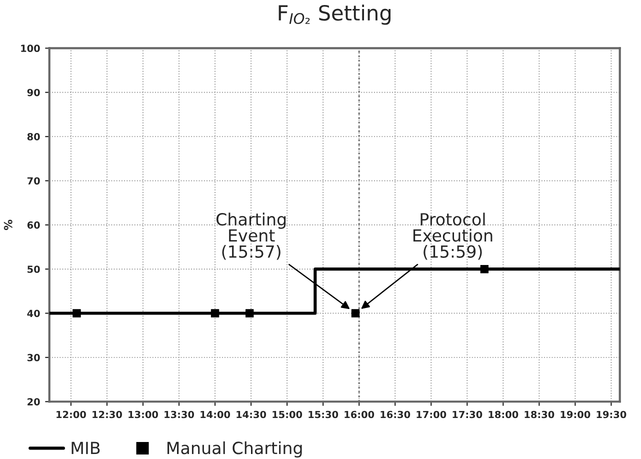  I want to click on x-tick-label: 12:30, so click(107, 414).